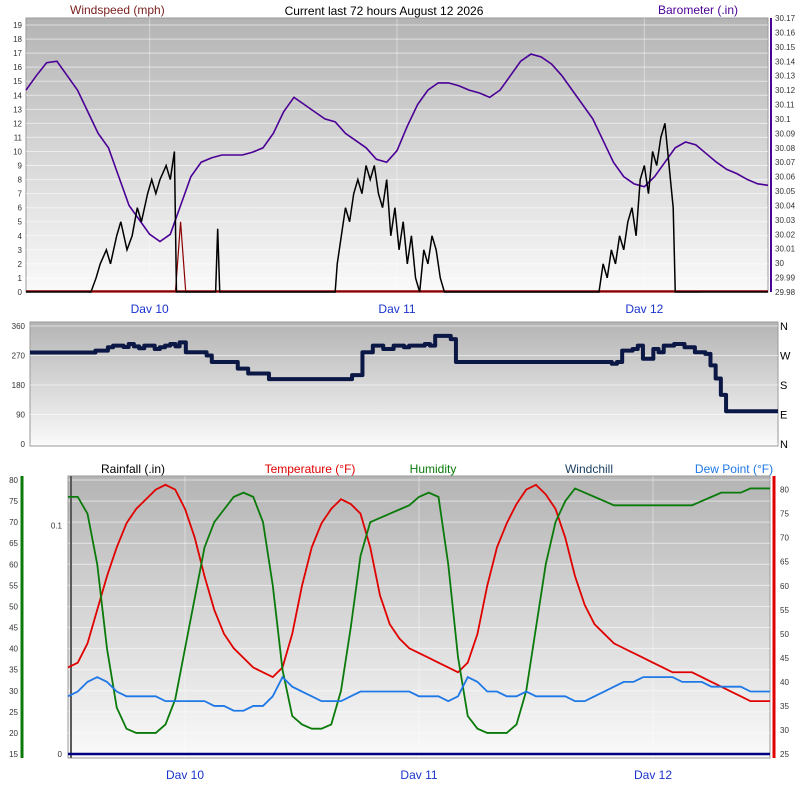 Image resolution: width=800 pixels, height=799 pixels. What do you see at coordinates (734, 469) in the screenshot?
I see `legend-entry: Dew Point (°F)` at bounding box center [734, 469].